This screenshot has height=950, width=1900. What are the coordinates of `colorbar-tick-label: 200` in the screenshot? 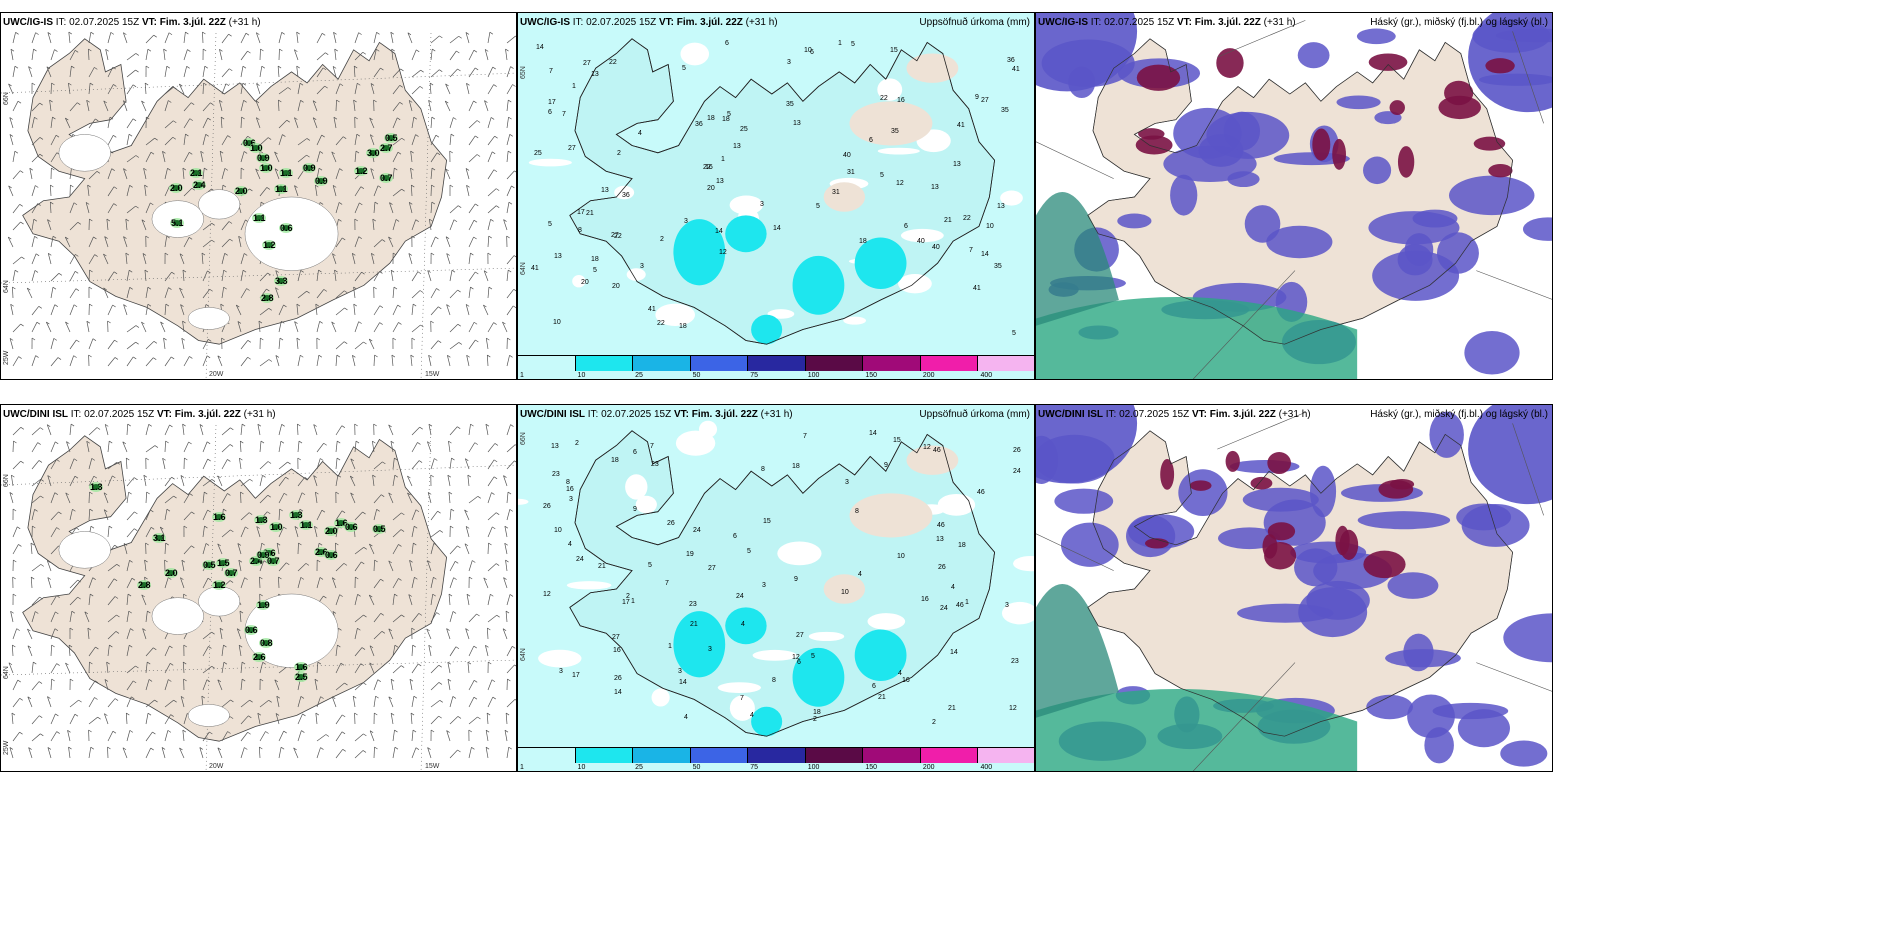 It's located at (928, 375).